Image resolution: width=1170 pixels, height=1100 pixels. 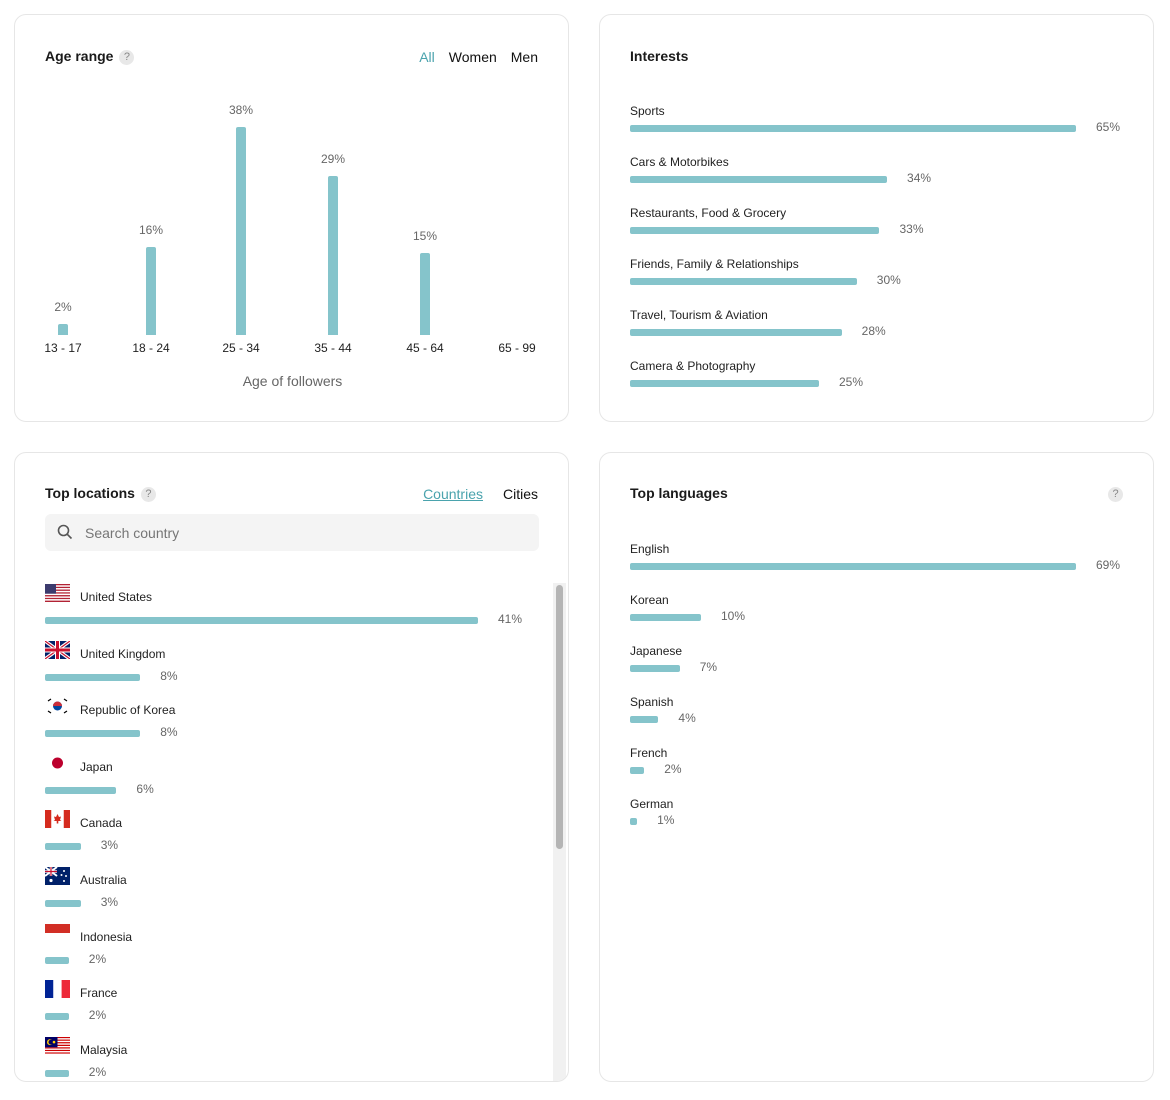 I want to click on item-percent: 7%, so click(x=708, y=667).